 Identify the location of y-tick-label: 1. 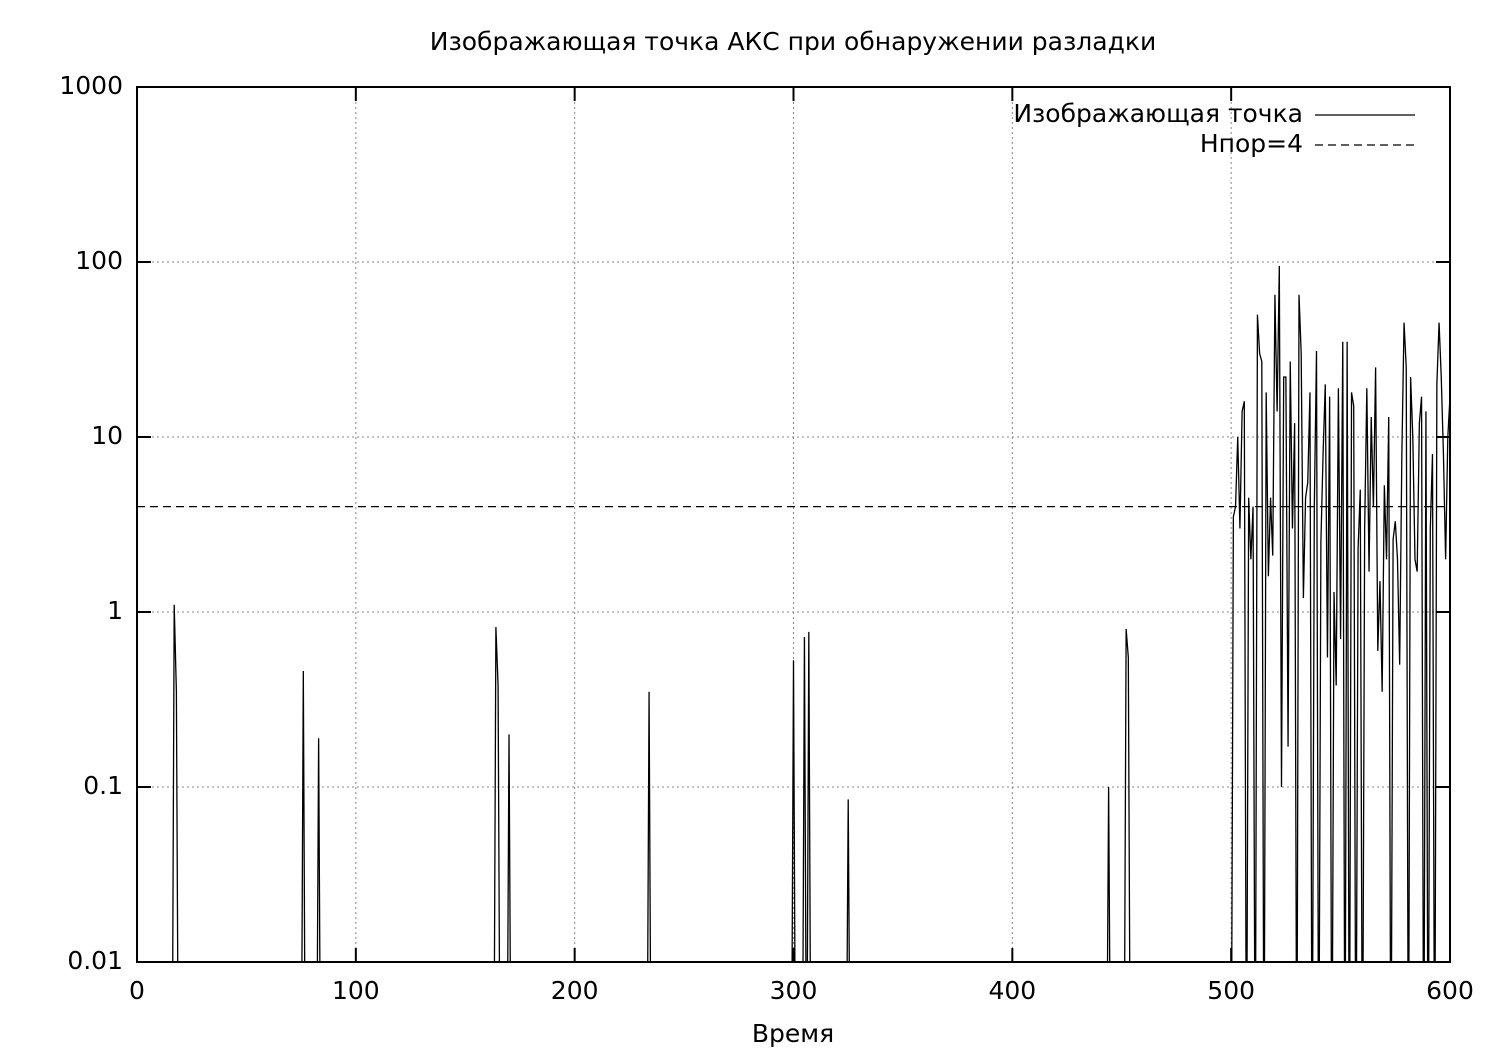
(115, 610).